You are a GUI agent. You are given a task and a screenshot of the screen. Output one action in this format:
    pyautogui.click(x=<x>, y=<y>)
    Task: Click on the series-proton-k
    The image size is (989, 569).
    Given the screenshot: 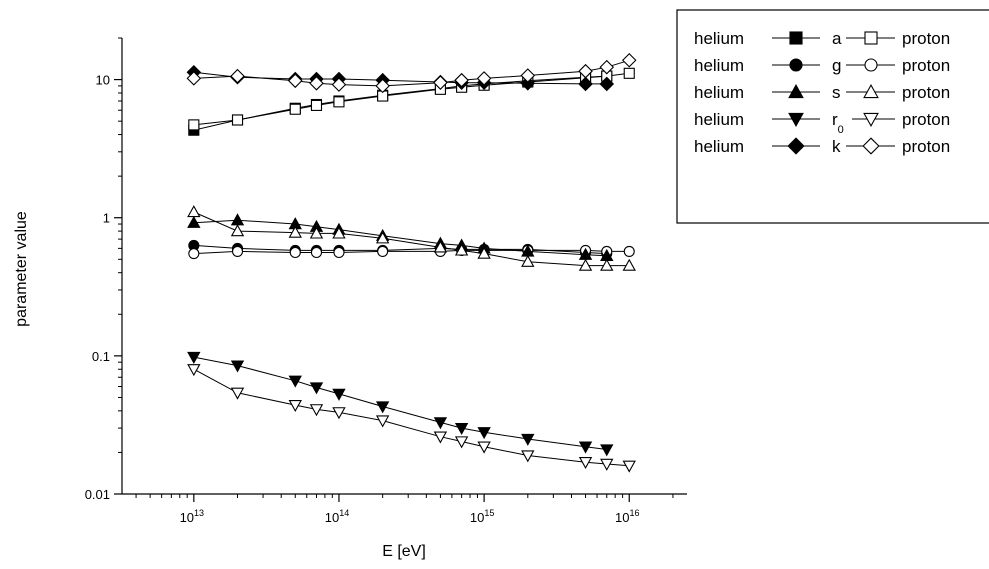 What is the action you would take?
    pyautogui.click(x=411, y=73)
    